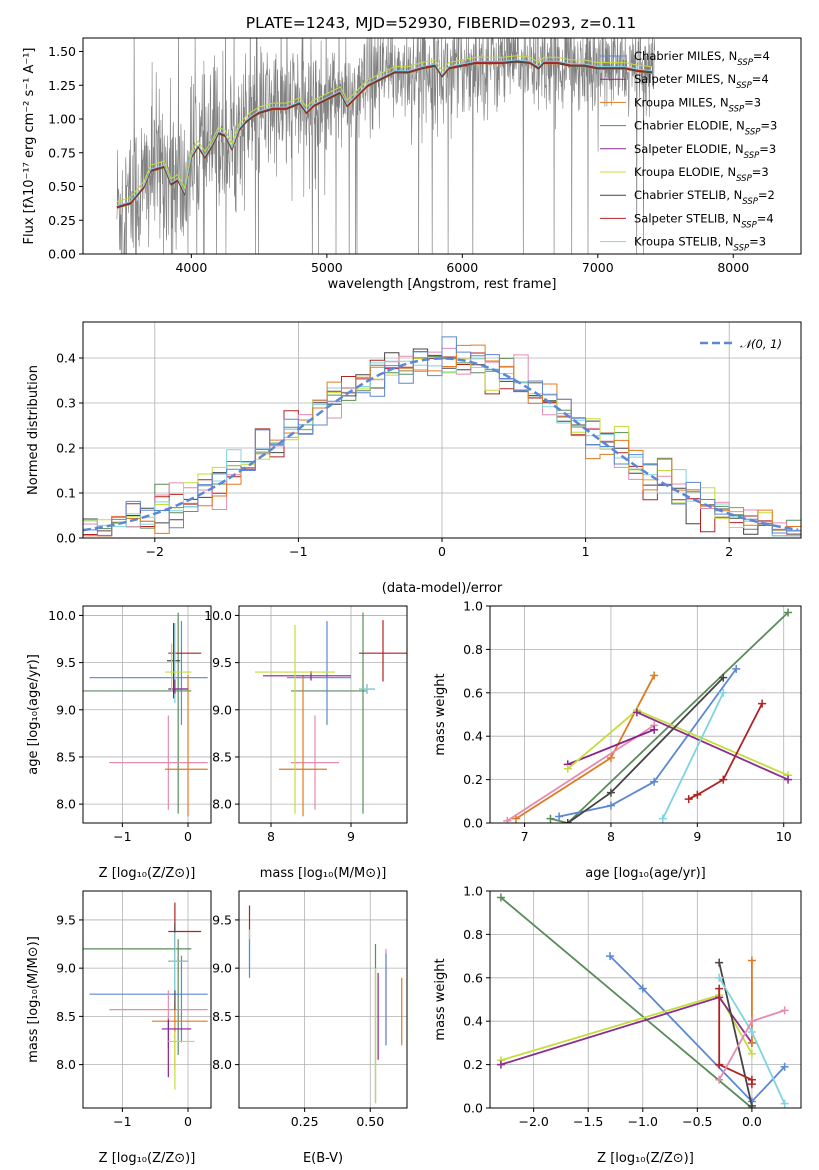 Image resolution: width=819 pixels, height=1170 pixels. What do you see at coordinates (611, 836) in the screenshot?
I see `mass_weight_vs_age-x-tick-label: 8` at bounding box center [611, 836].